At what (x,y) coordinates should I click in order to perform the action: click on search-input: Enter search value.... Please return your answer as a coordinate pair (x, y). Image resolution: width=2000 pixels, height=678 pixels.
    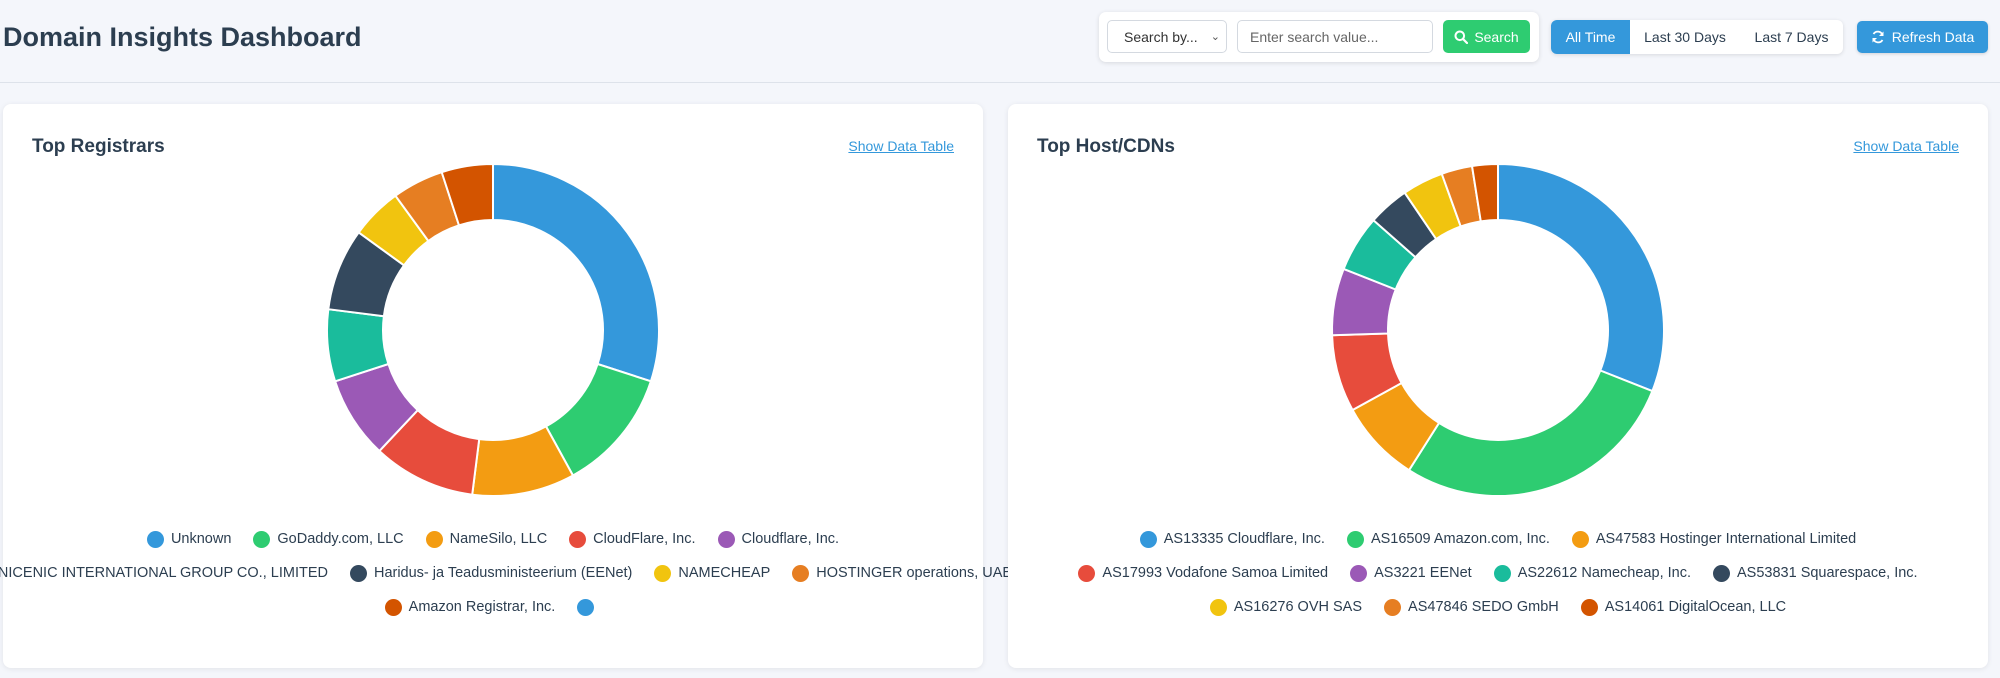
    Looking at the image, I should click on (1335, 36).